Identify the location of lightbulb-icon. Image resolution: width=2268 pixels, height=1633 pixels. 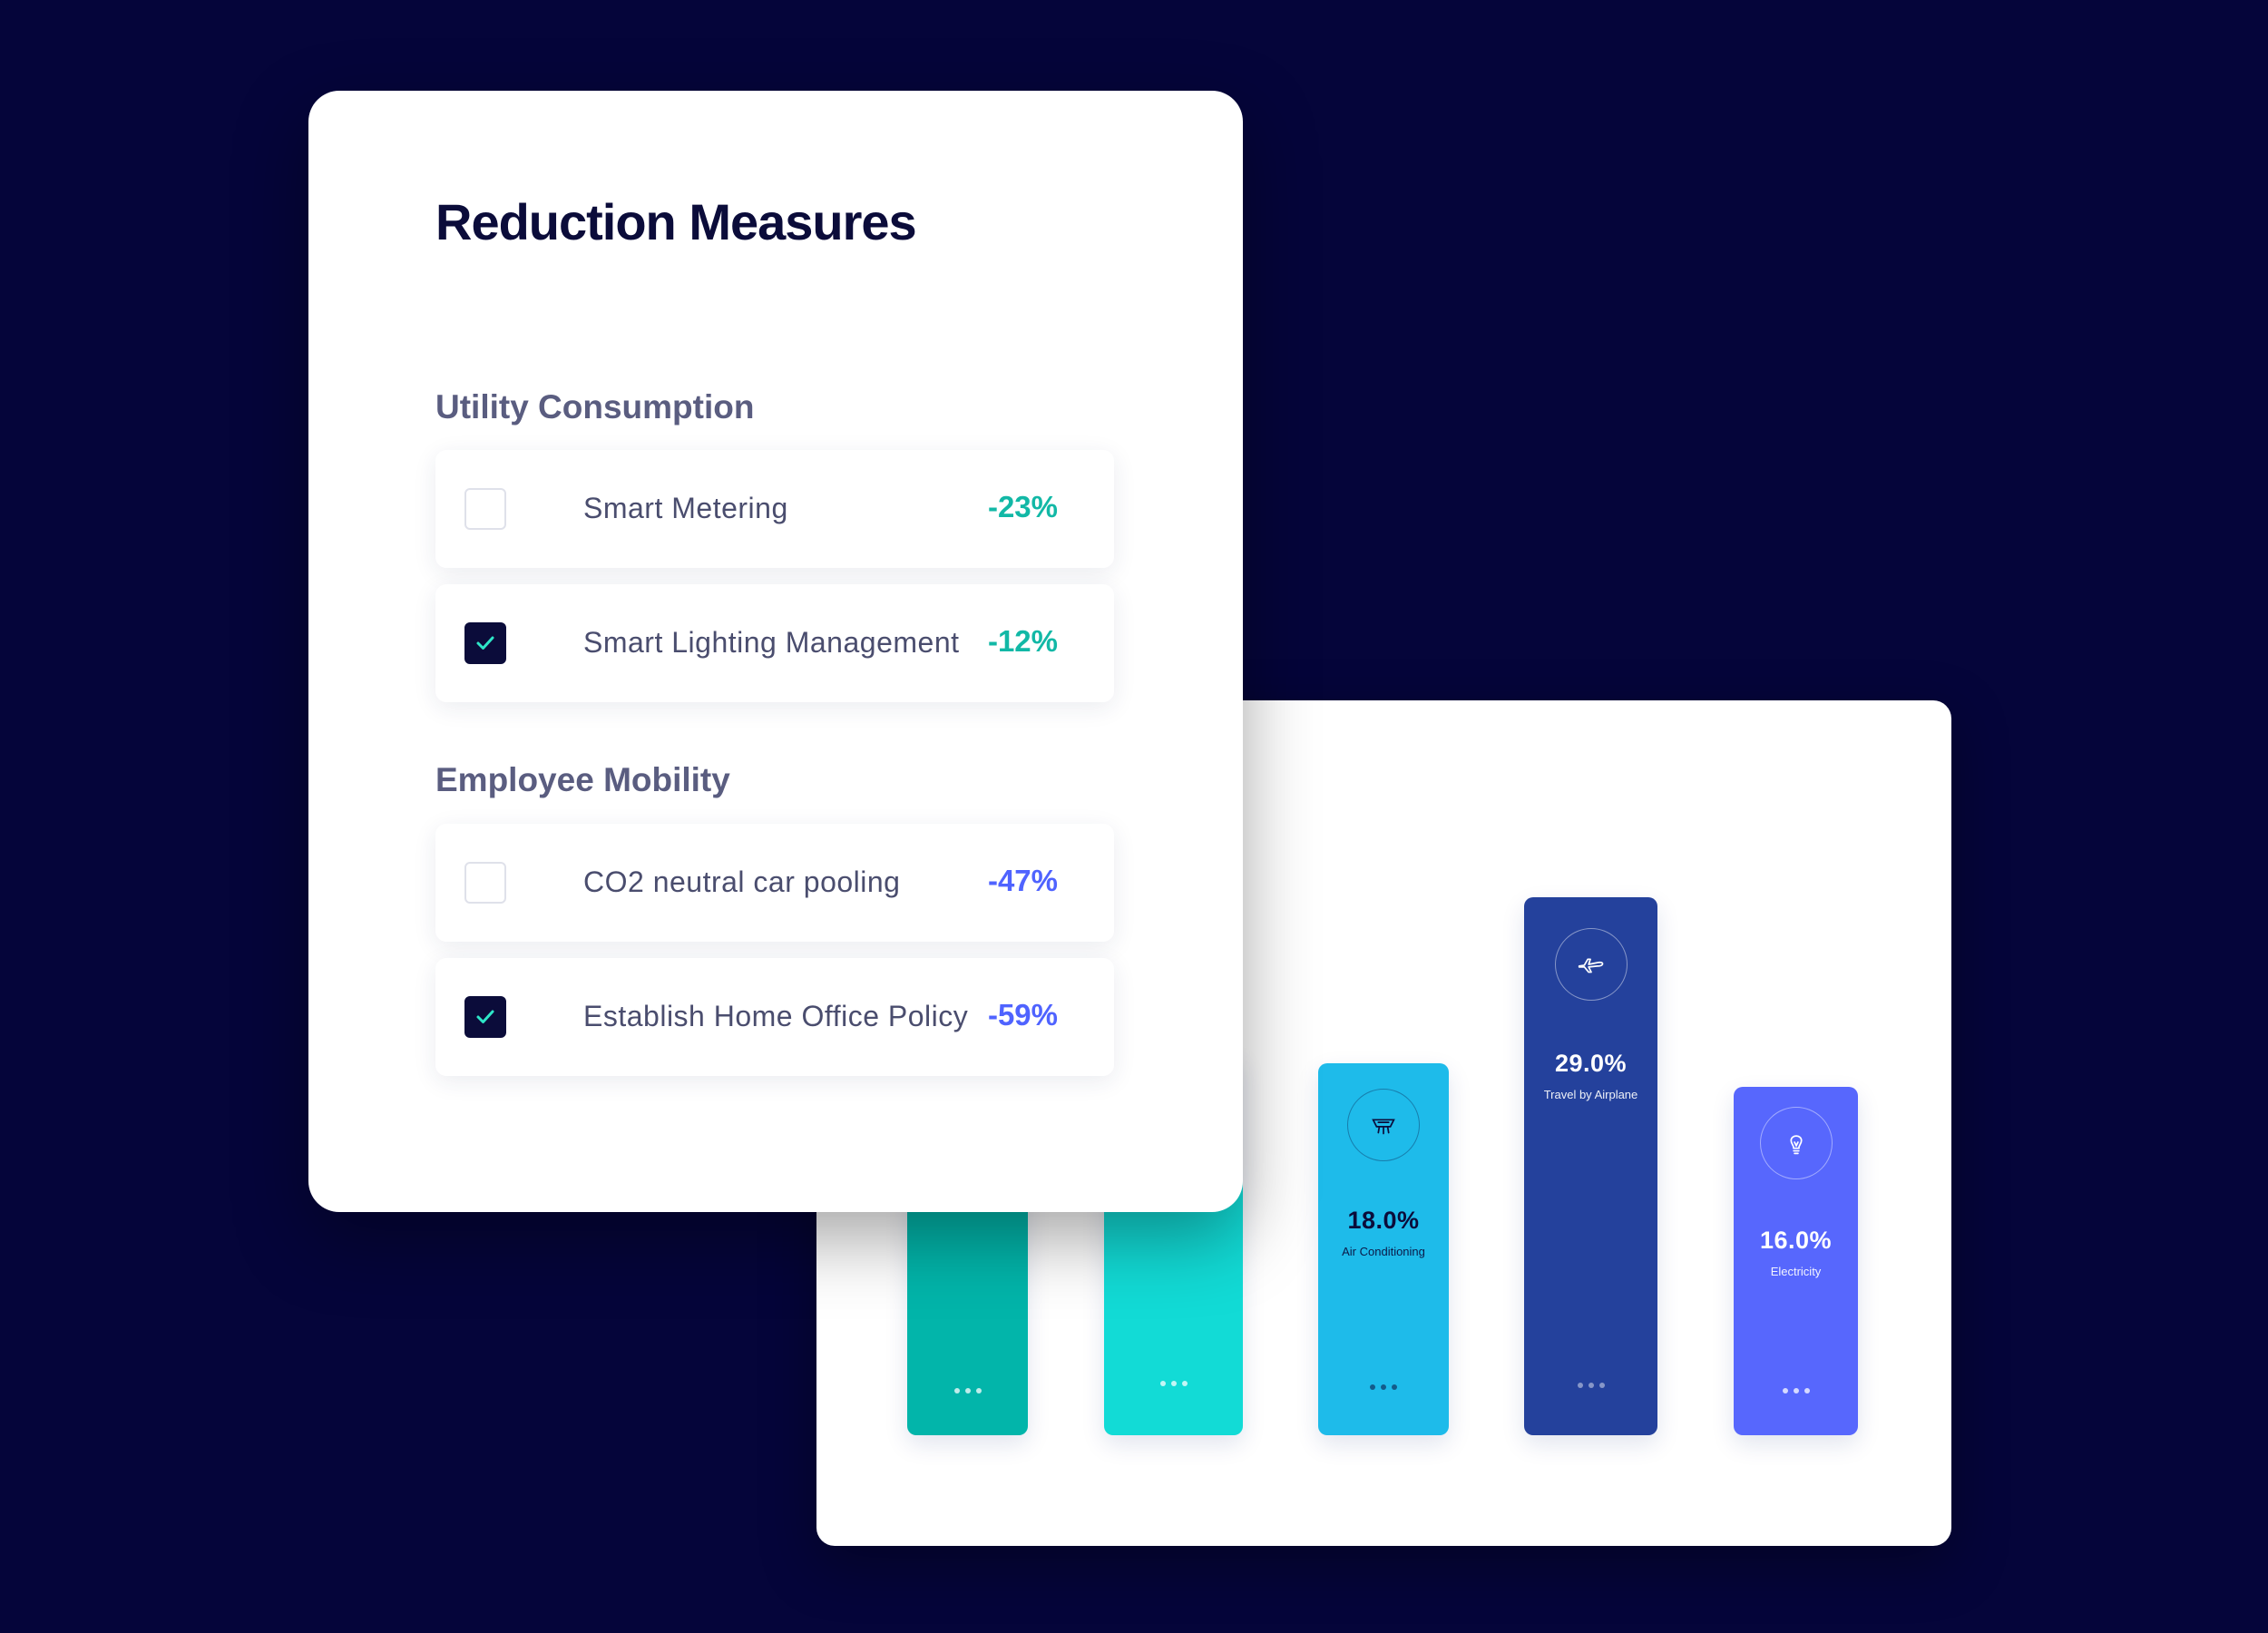
(1796, 1143).